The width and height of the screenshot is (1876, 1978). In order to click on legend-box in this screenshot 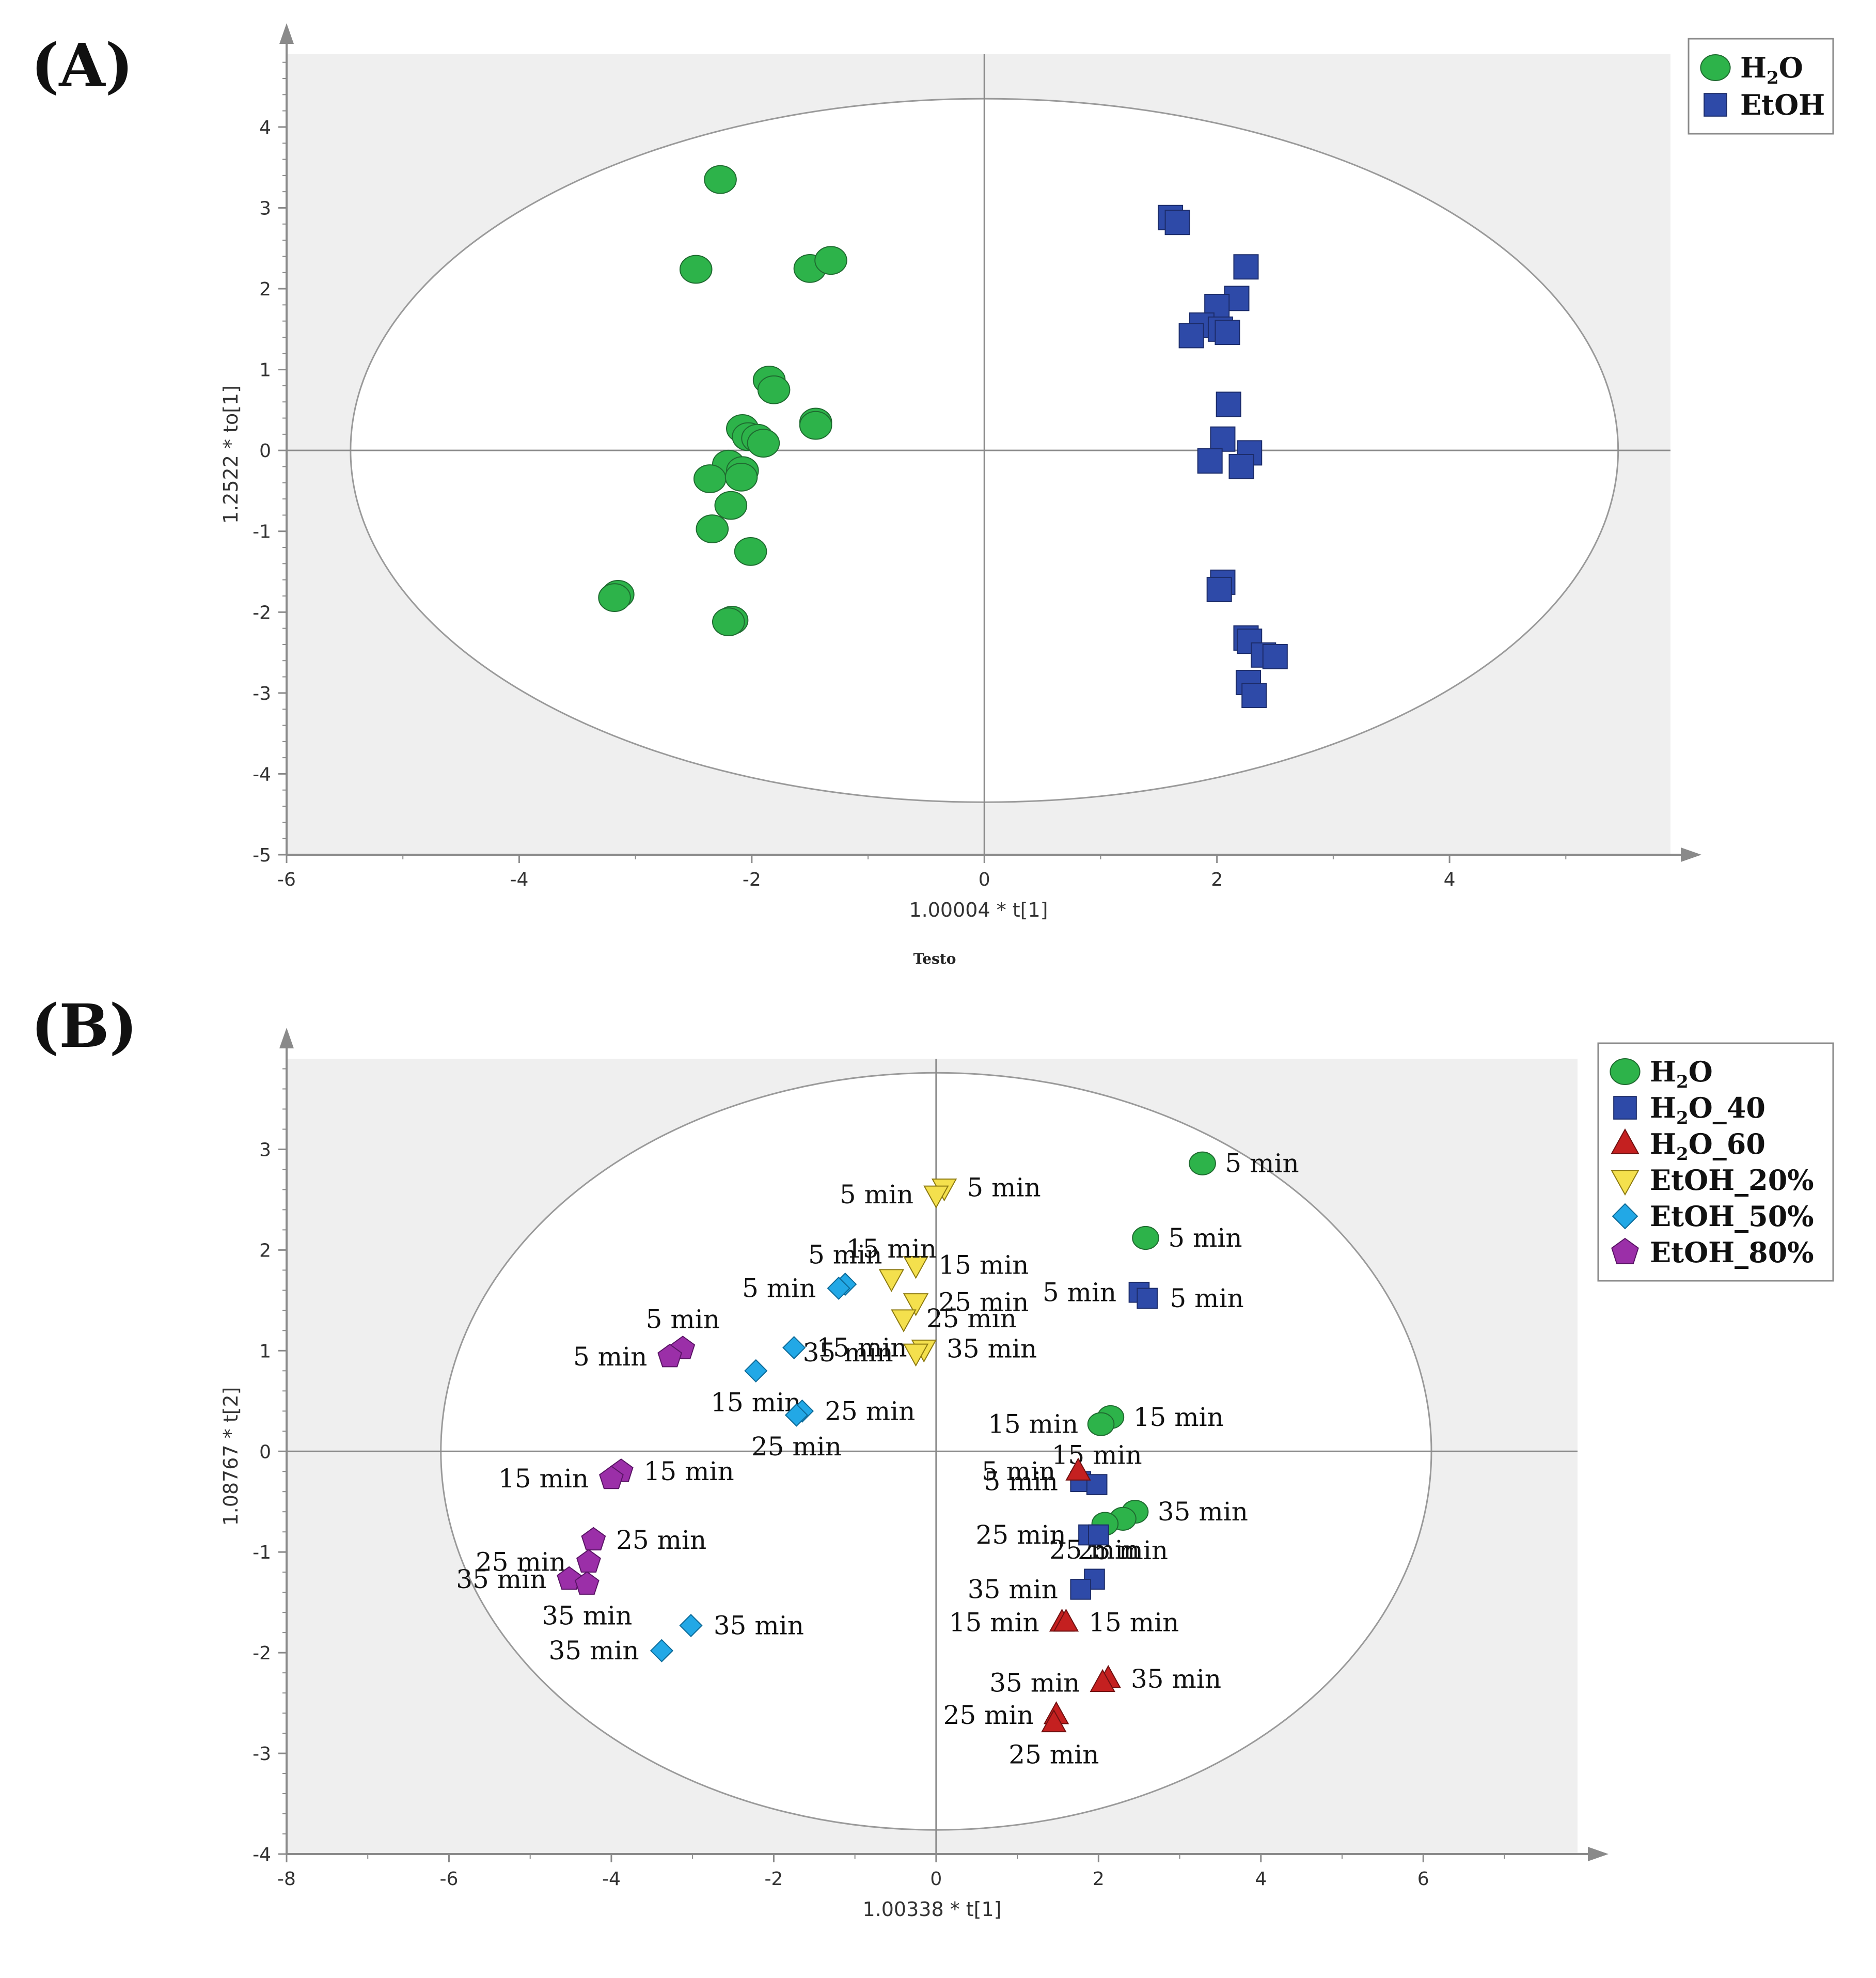, I will do `click(1716, 1162)`.